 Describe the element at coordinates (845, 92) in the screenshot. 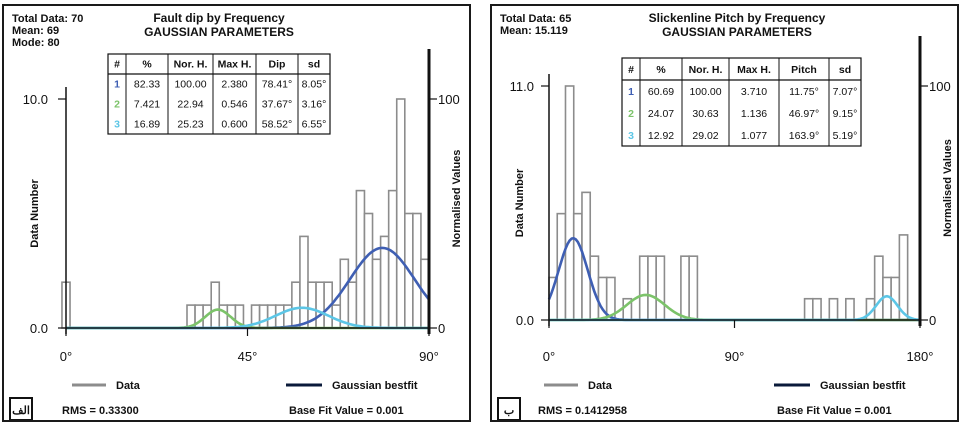

I see `table-cell: 7.07°` at that location.